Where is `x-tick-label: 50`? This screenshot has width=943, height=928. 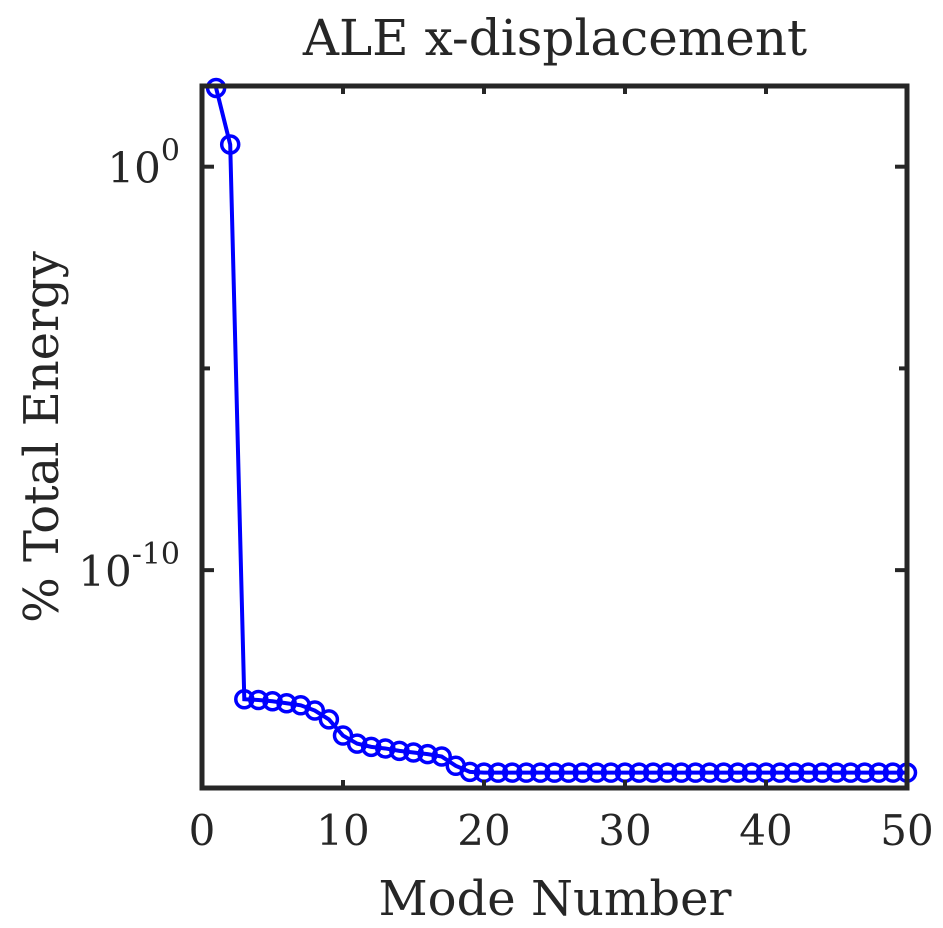 x-tick-label: 50 is located at coordinates (906, 830).